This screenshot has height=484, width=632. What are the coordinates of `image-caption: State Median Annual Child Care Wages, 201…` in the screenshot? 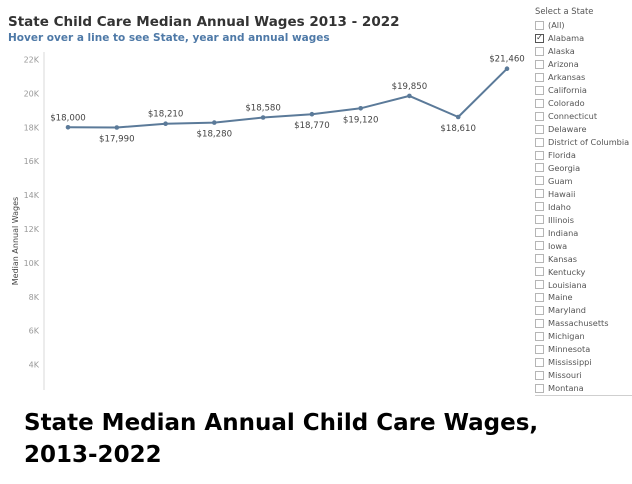 It's located at (281, 439).